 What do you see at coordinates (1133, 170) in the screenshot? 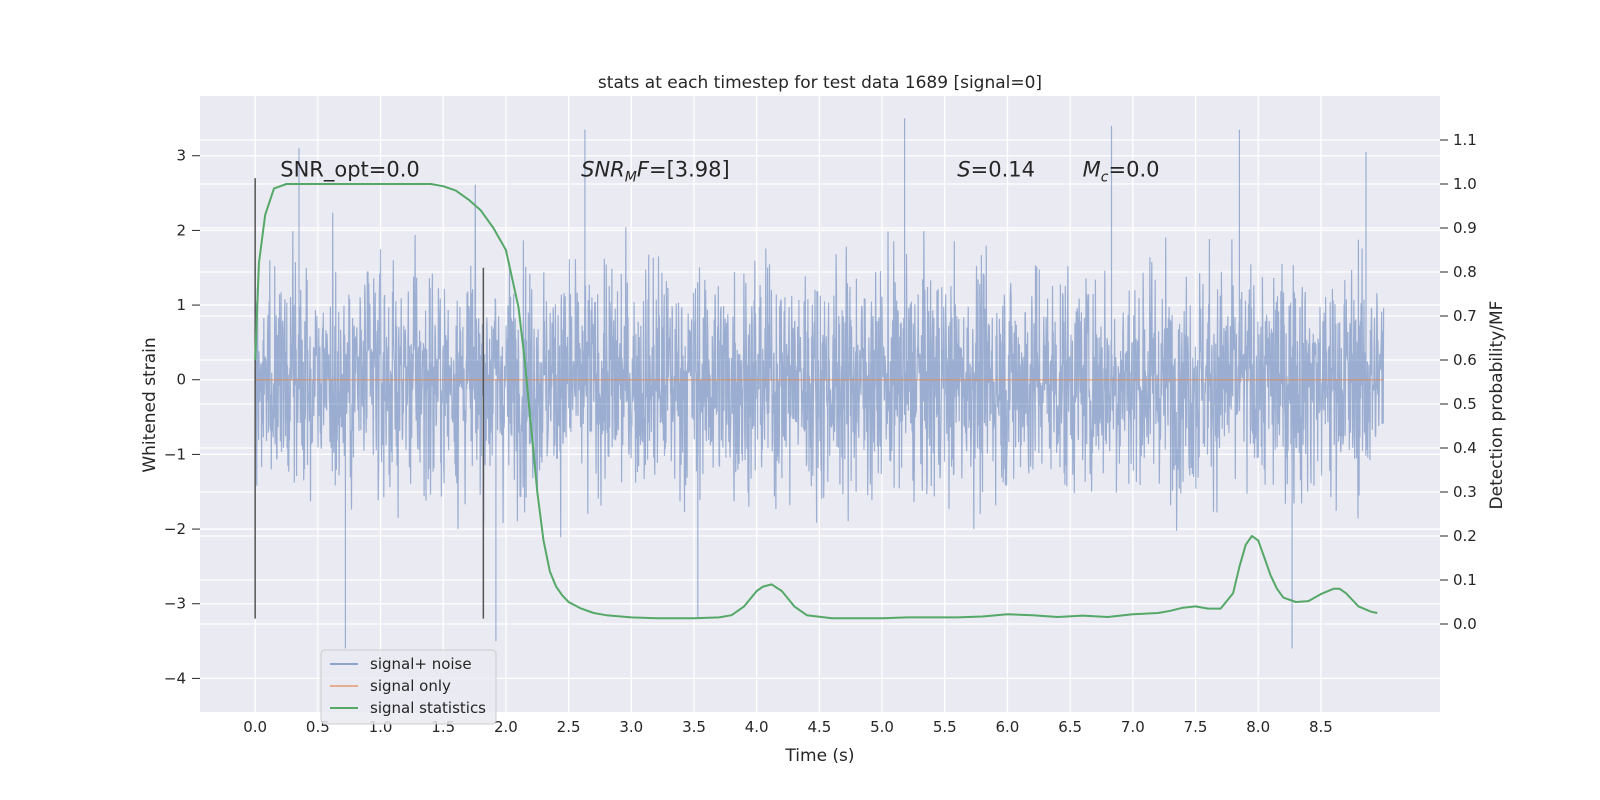
I see `annotation-3-part-2: =0.0` at bounding box center [1133, 170].